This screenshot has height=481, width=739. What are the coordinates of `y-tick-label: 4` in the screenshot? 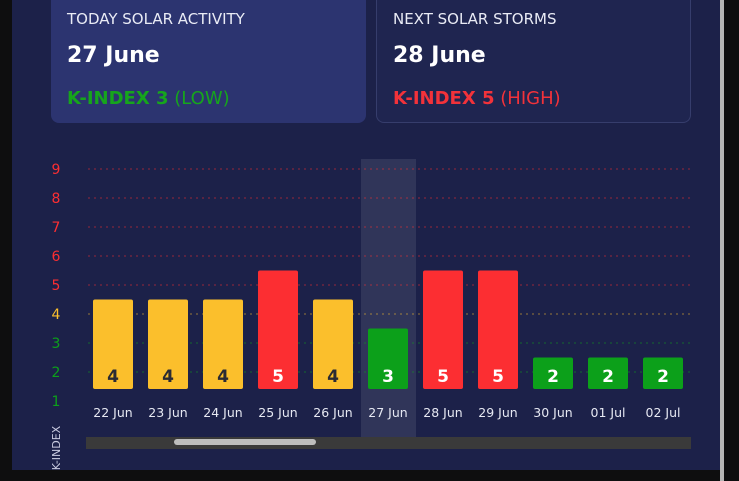 It's located at (56, 315).